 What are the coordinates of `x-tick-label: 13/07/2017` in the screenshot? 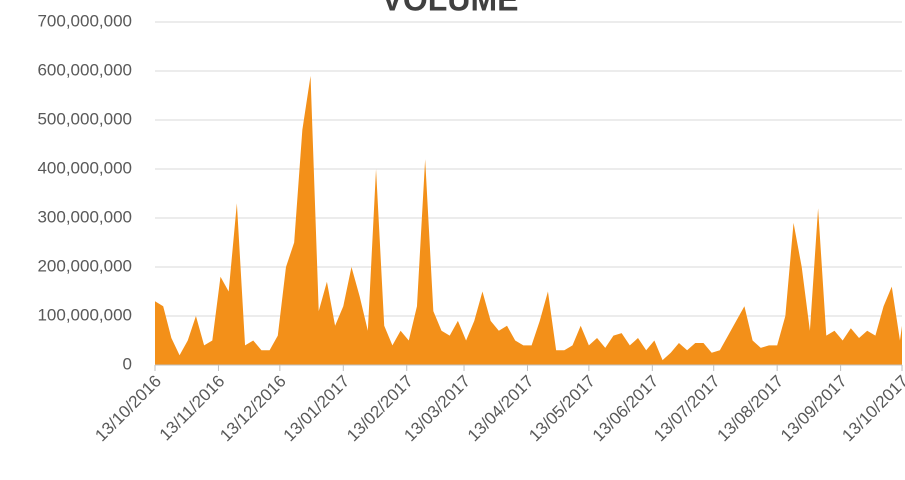 It's located at (687, 409).